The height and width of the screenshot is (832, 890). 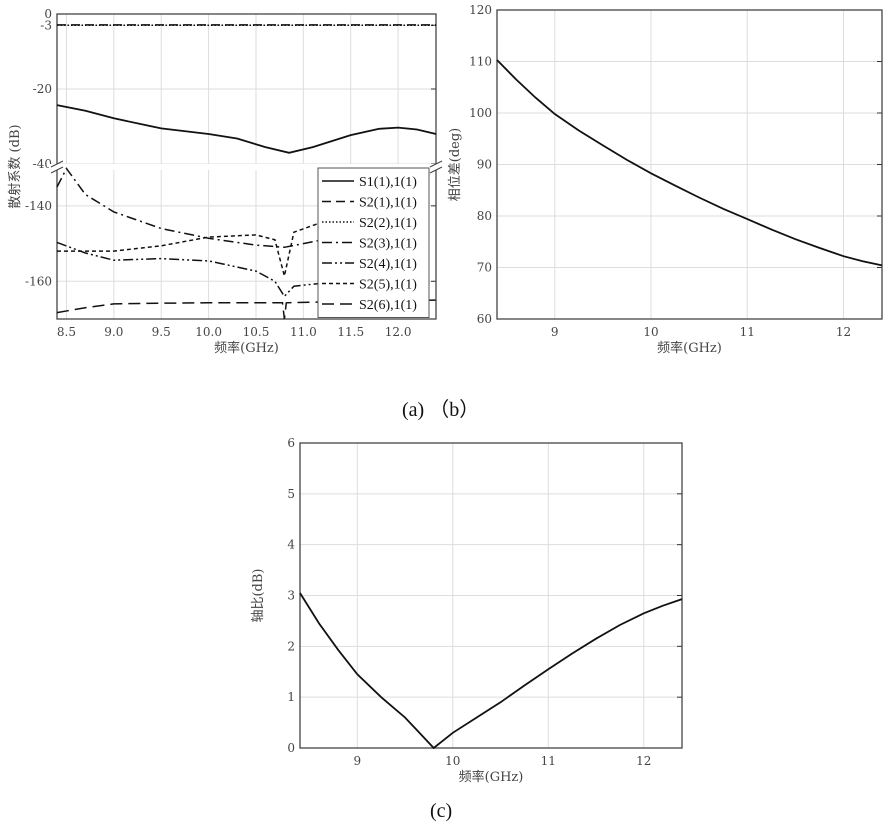 What do you see at coordinates (38, 206) in the screenshot?
I see `y-tick-label: -140` at bounding box center [38, 206].